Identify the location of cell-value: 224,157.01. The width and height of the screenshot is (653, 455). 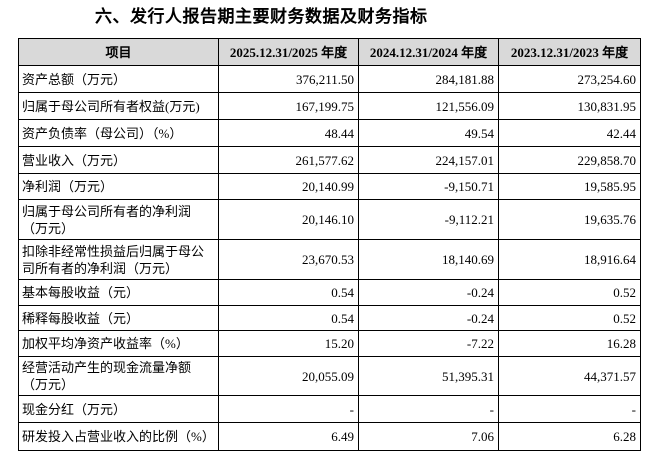
(428, 160).